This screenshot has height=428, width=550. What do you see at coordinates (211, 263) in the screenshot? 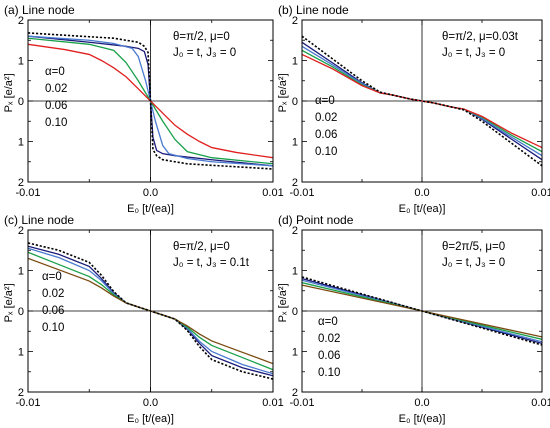
I see `parameter-label: J₀ = t, J₃ = 0.1t` at bounding box center [211, 263].